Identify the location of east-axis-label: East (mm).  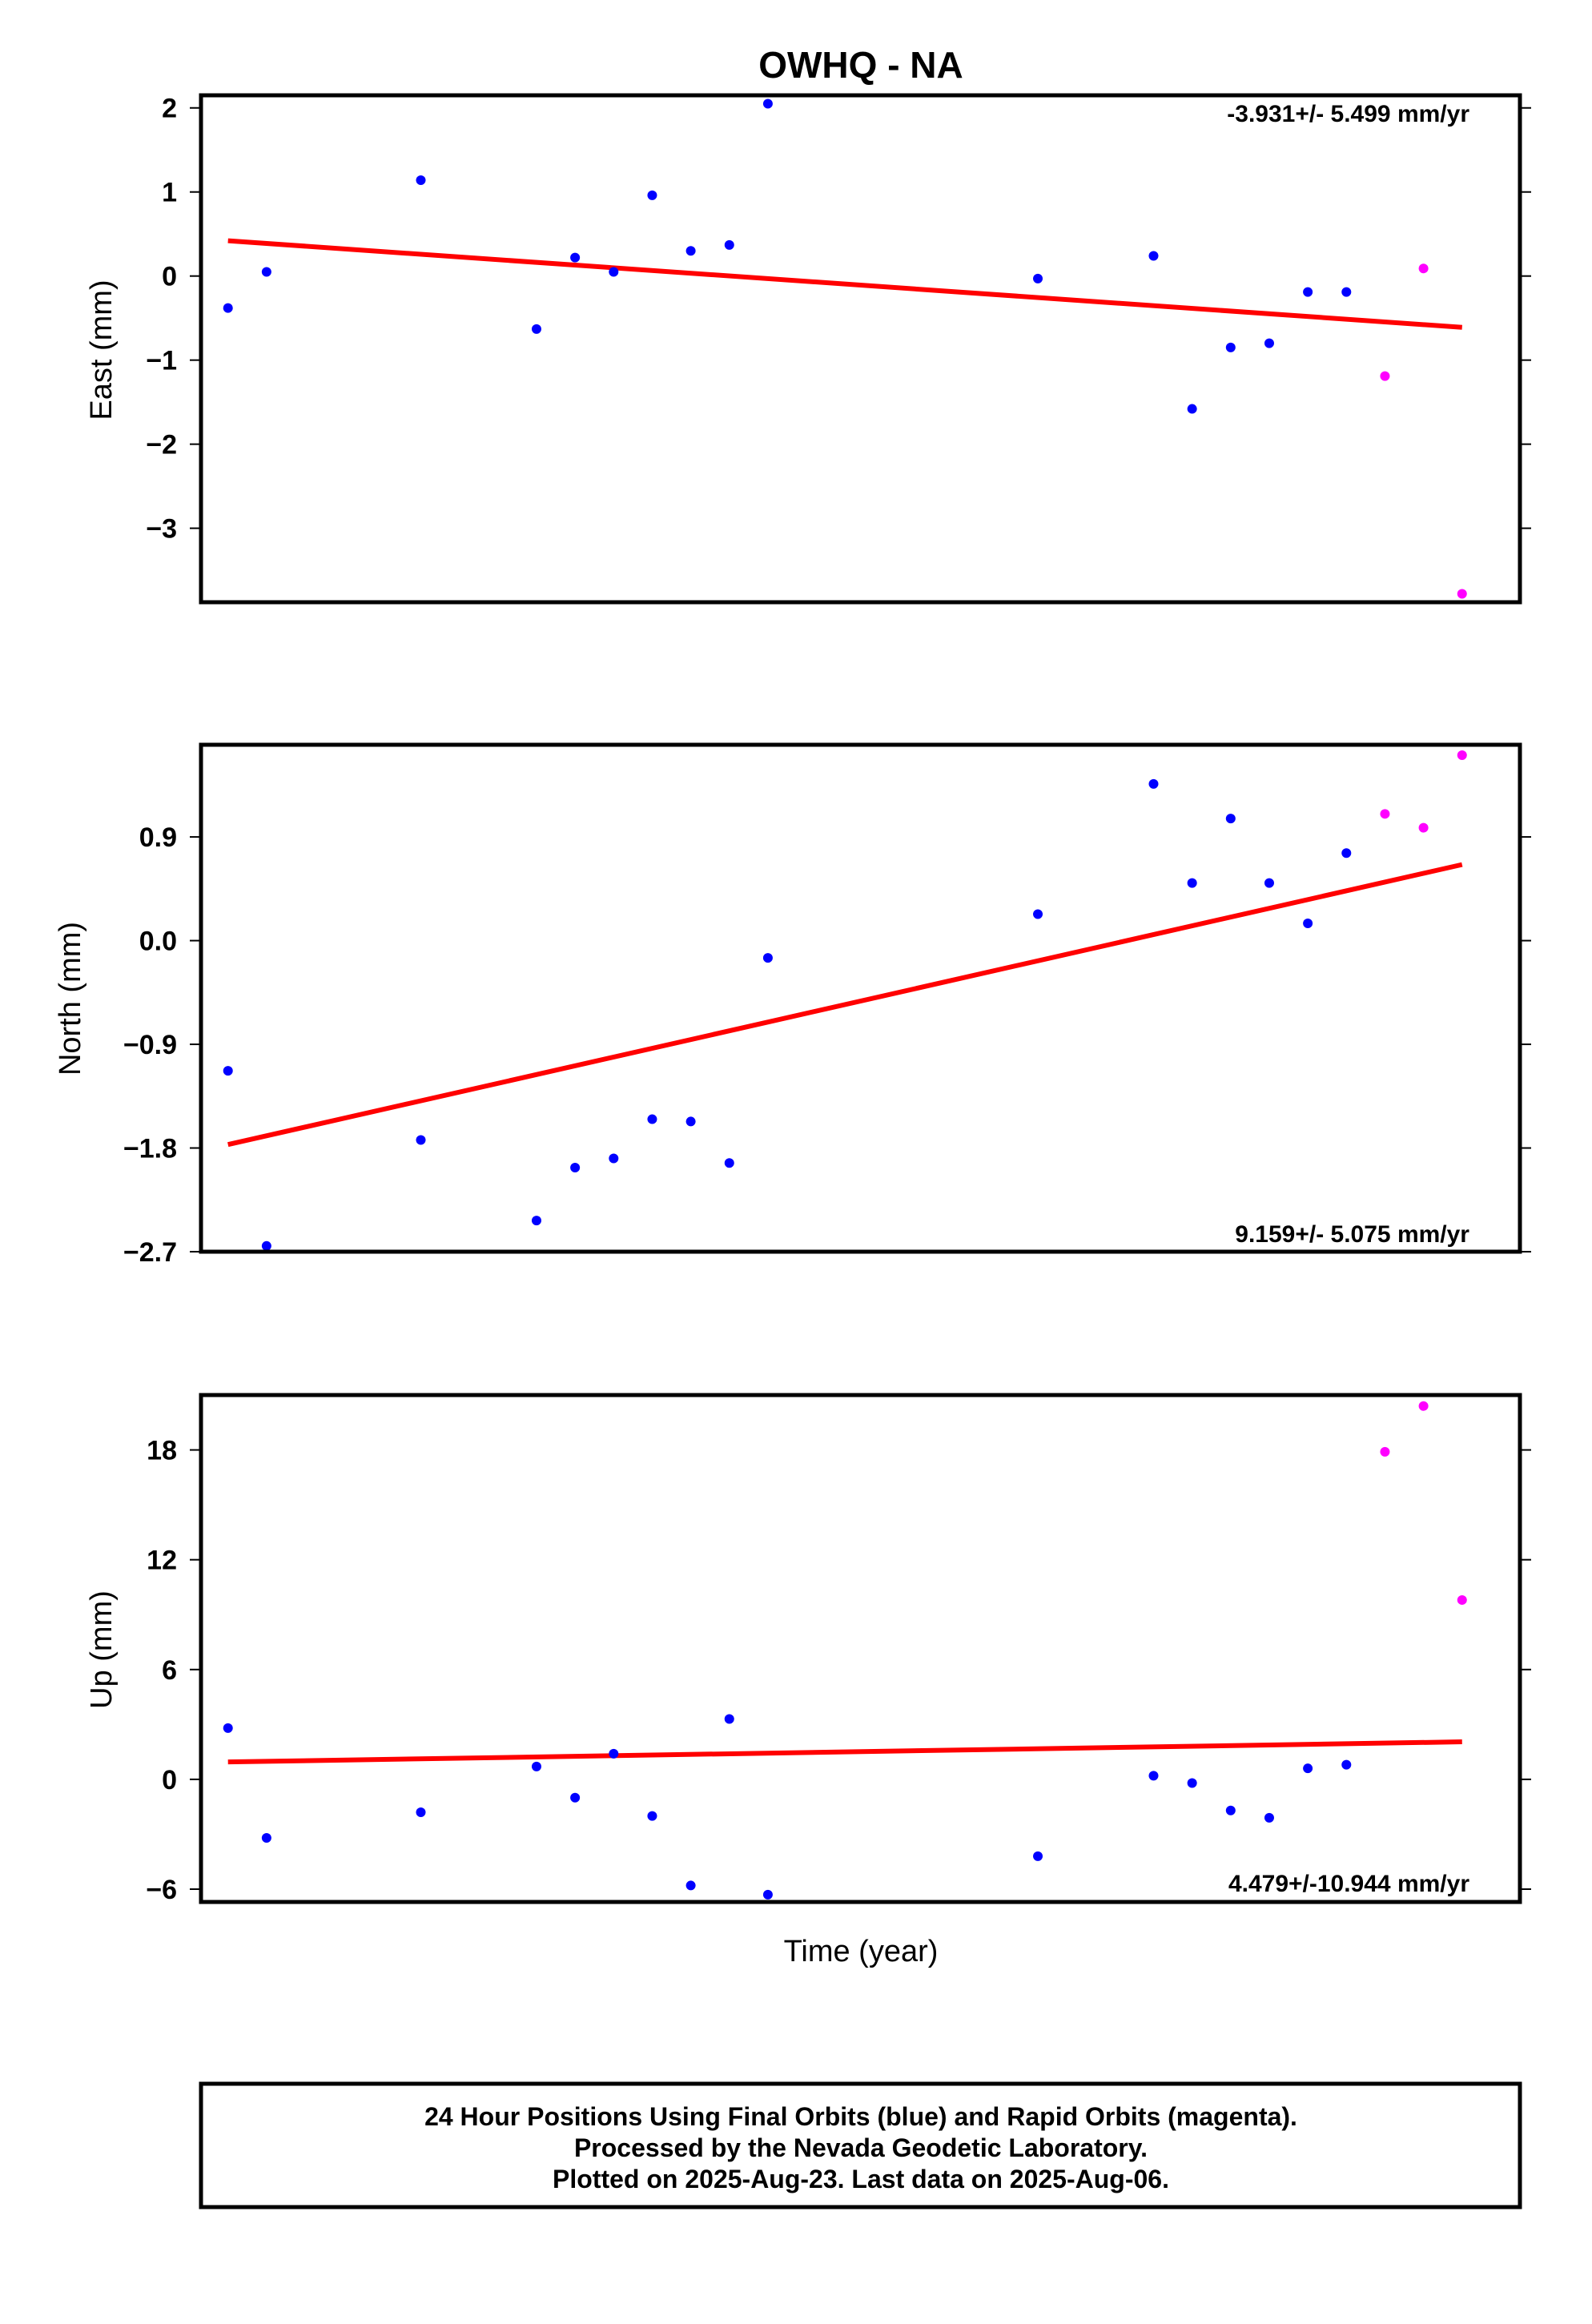
(102, 349).